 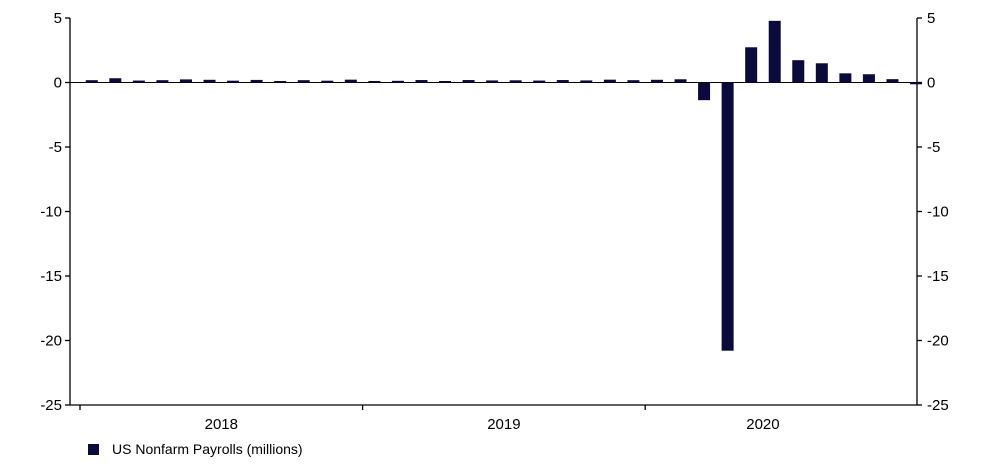 I want to click on chart-legend: US Nonfarm Payrolls (millions), so click(x=195, y=449).